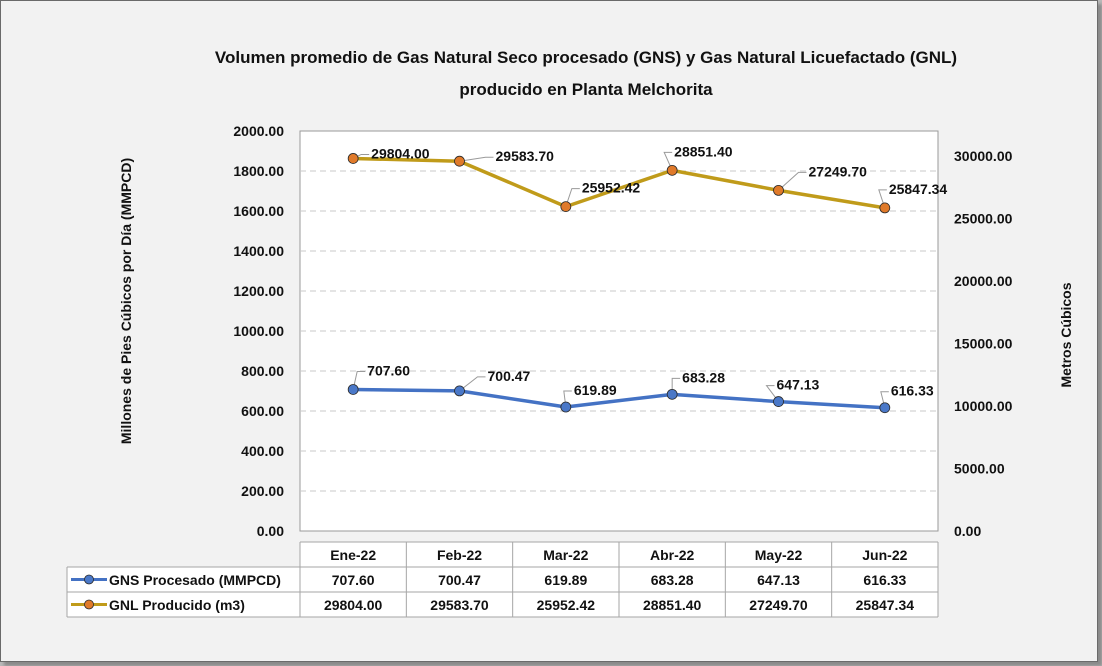  Describe the element at coordinates (611, 188) in the screenshot. I see `data-label: 25952.42` at that location.